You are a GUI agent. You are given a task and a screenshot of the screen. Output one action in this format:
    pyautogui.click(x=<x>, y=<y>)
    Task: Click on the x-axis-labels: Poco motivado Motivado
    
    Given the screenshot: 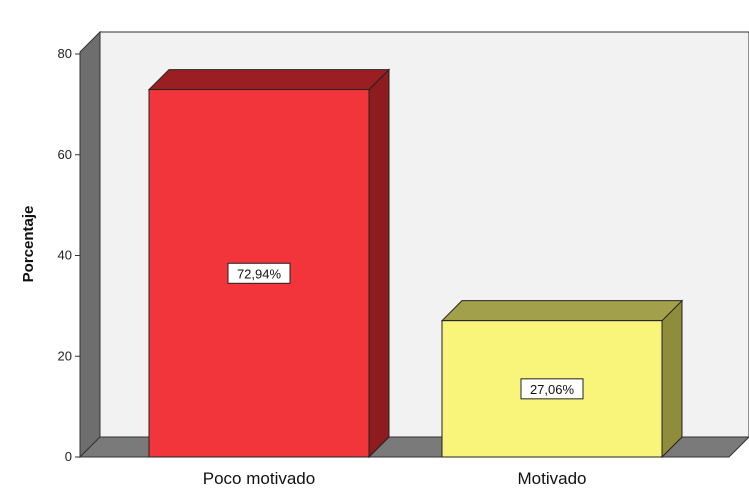 What is the action you would take?
    pyautogui.click(x=395, y=478)
    